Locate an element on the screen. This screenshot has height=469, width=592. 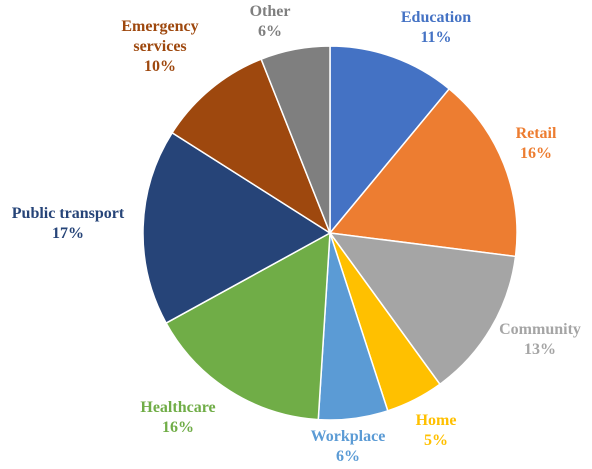
data-label-value: 17% is located at coordinates (68, 233).